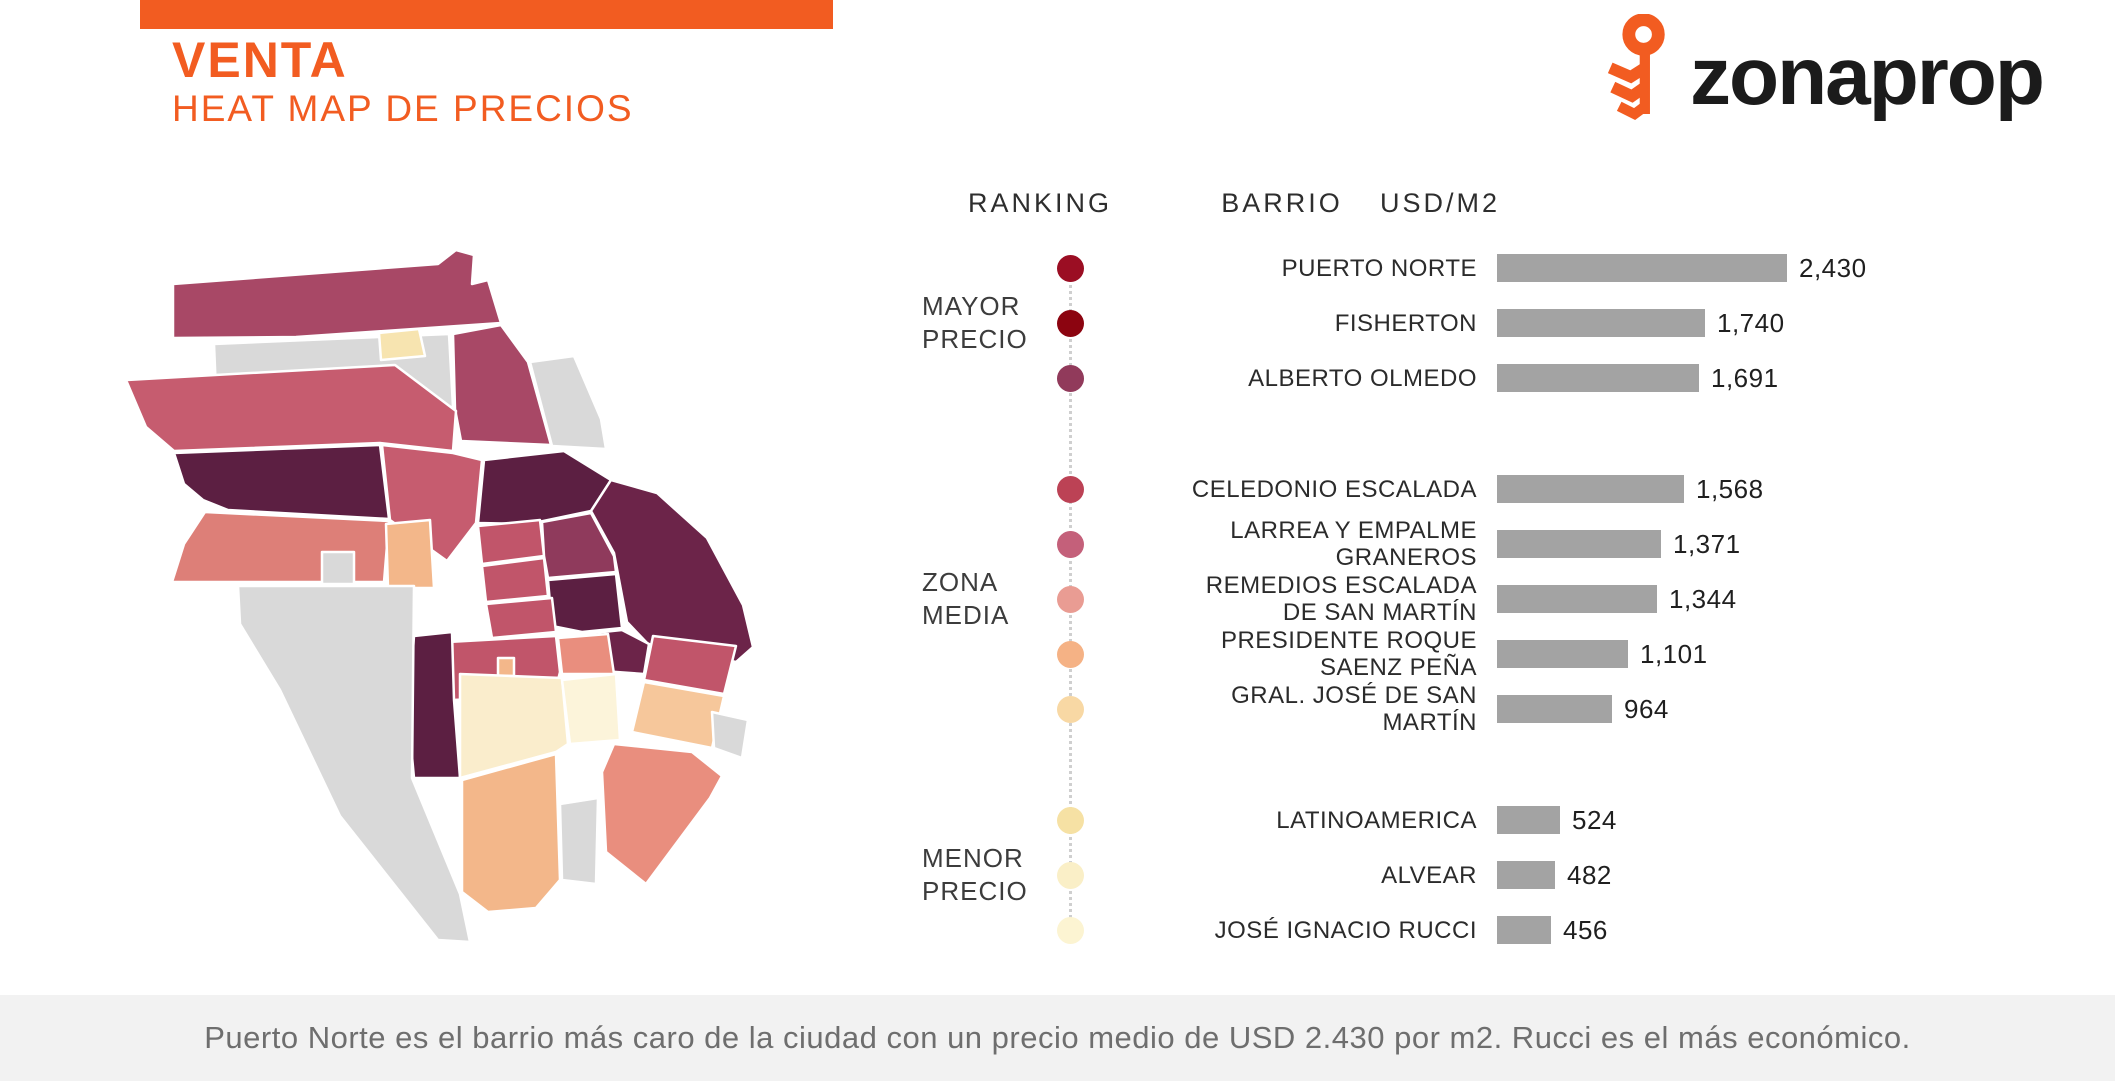 The image size is (2115, 1081). I want to click on column-header-barrio: BARRIO, so click(1282, 203).